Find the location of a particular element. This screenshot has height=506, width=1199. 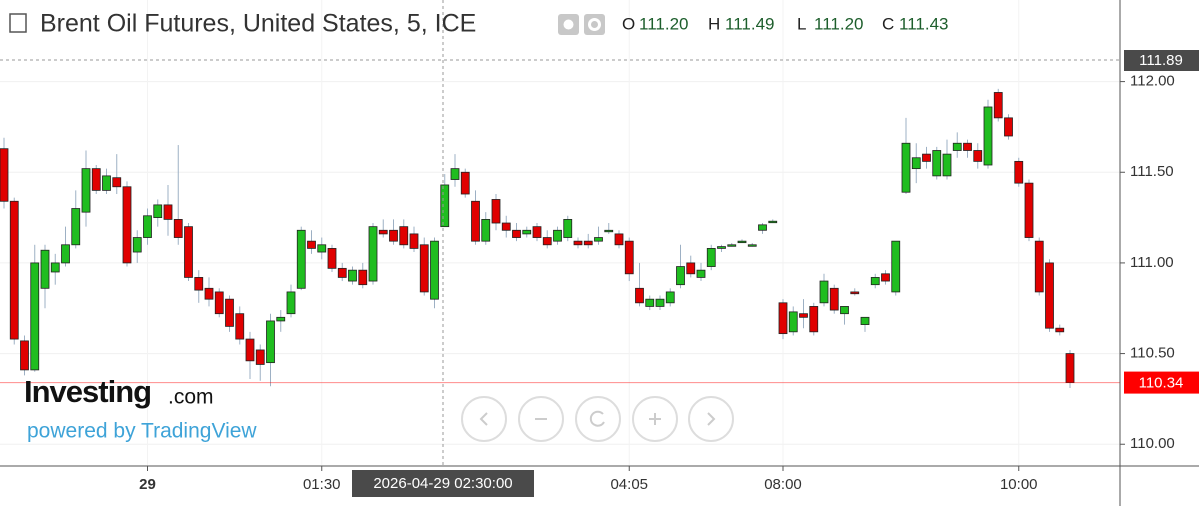

ohlc-value: 111.43 is located at coordinates (923, 23).